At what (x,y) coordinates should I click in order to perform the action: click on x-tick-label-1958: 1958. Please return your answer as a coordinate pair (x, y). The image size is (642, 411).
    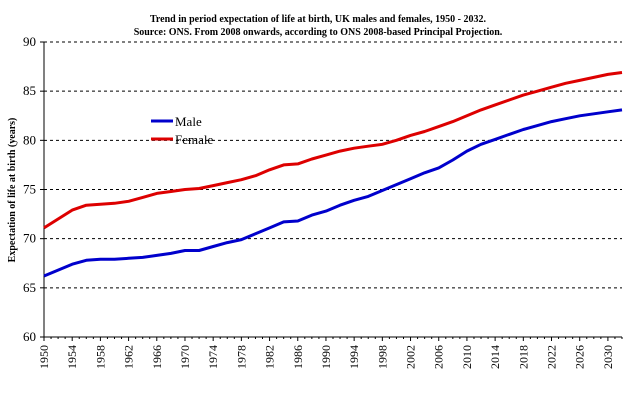
    Looking at the image, I should click on (100, 357).